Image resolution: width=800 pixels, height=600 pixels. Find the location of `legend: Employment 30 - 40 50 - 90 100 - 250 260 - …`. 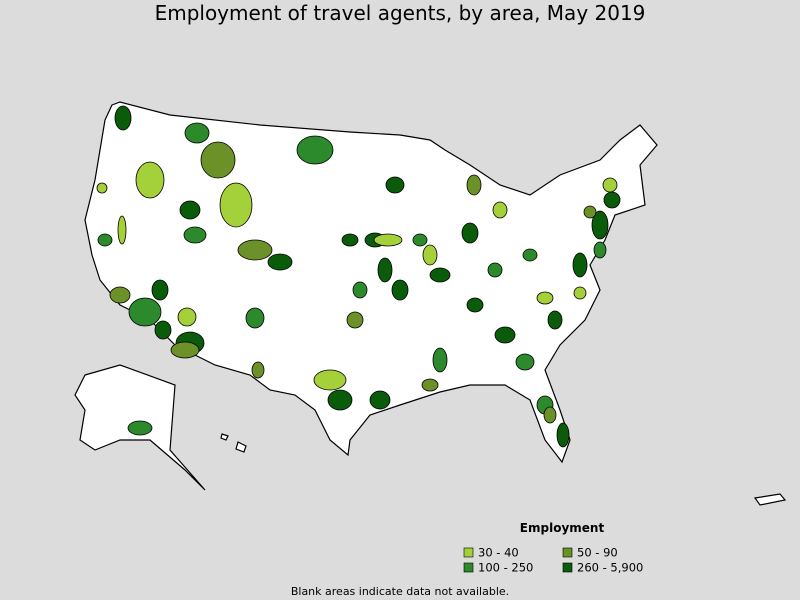

legend: Employment 30 - 40 50 - 90 100 - 250 260 - … is located at coordinates (553, 548).